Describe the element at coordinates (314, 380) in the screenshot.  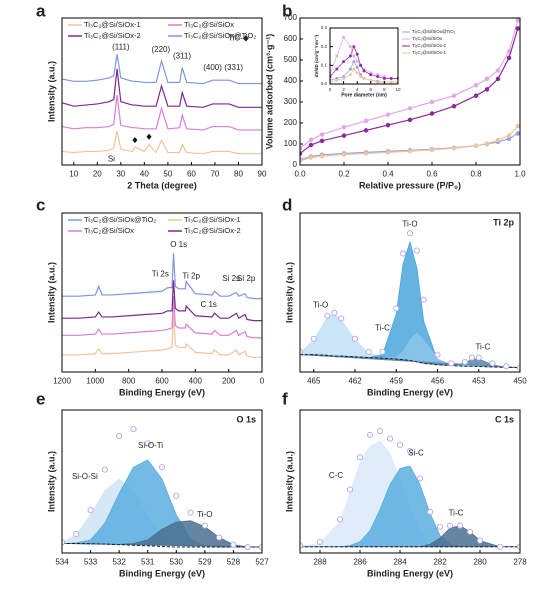
I see `x-tick-label: 465` at that location.